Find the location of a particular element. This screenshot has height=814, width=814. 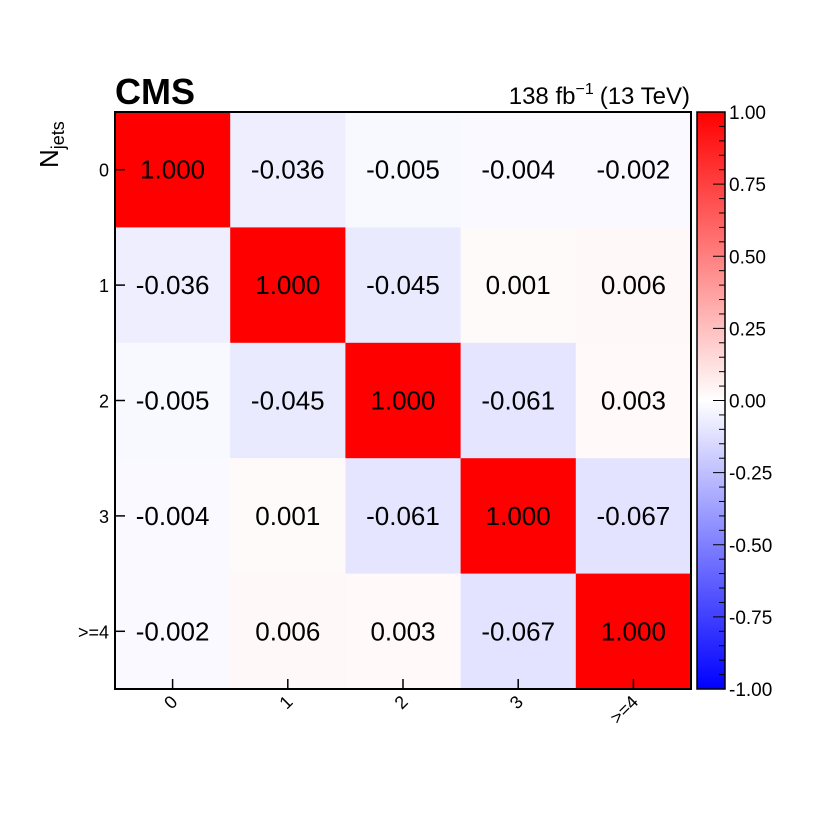

y-tick-label: 2 is located at coordinates (104, 402).